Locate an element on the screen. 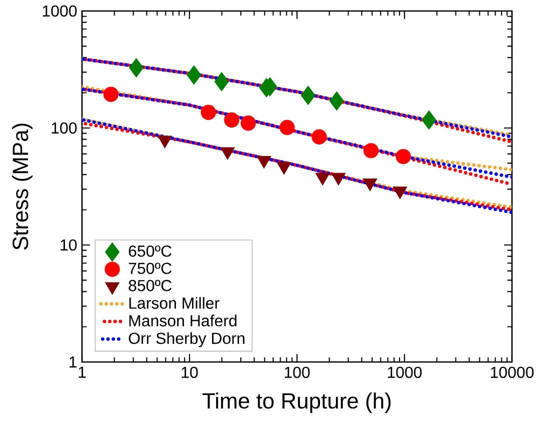 This screenshot has width=547, height=424. legend-label: Larson Miller is located at coordinates (174, 303).